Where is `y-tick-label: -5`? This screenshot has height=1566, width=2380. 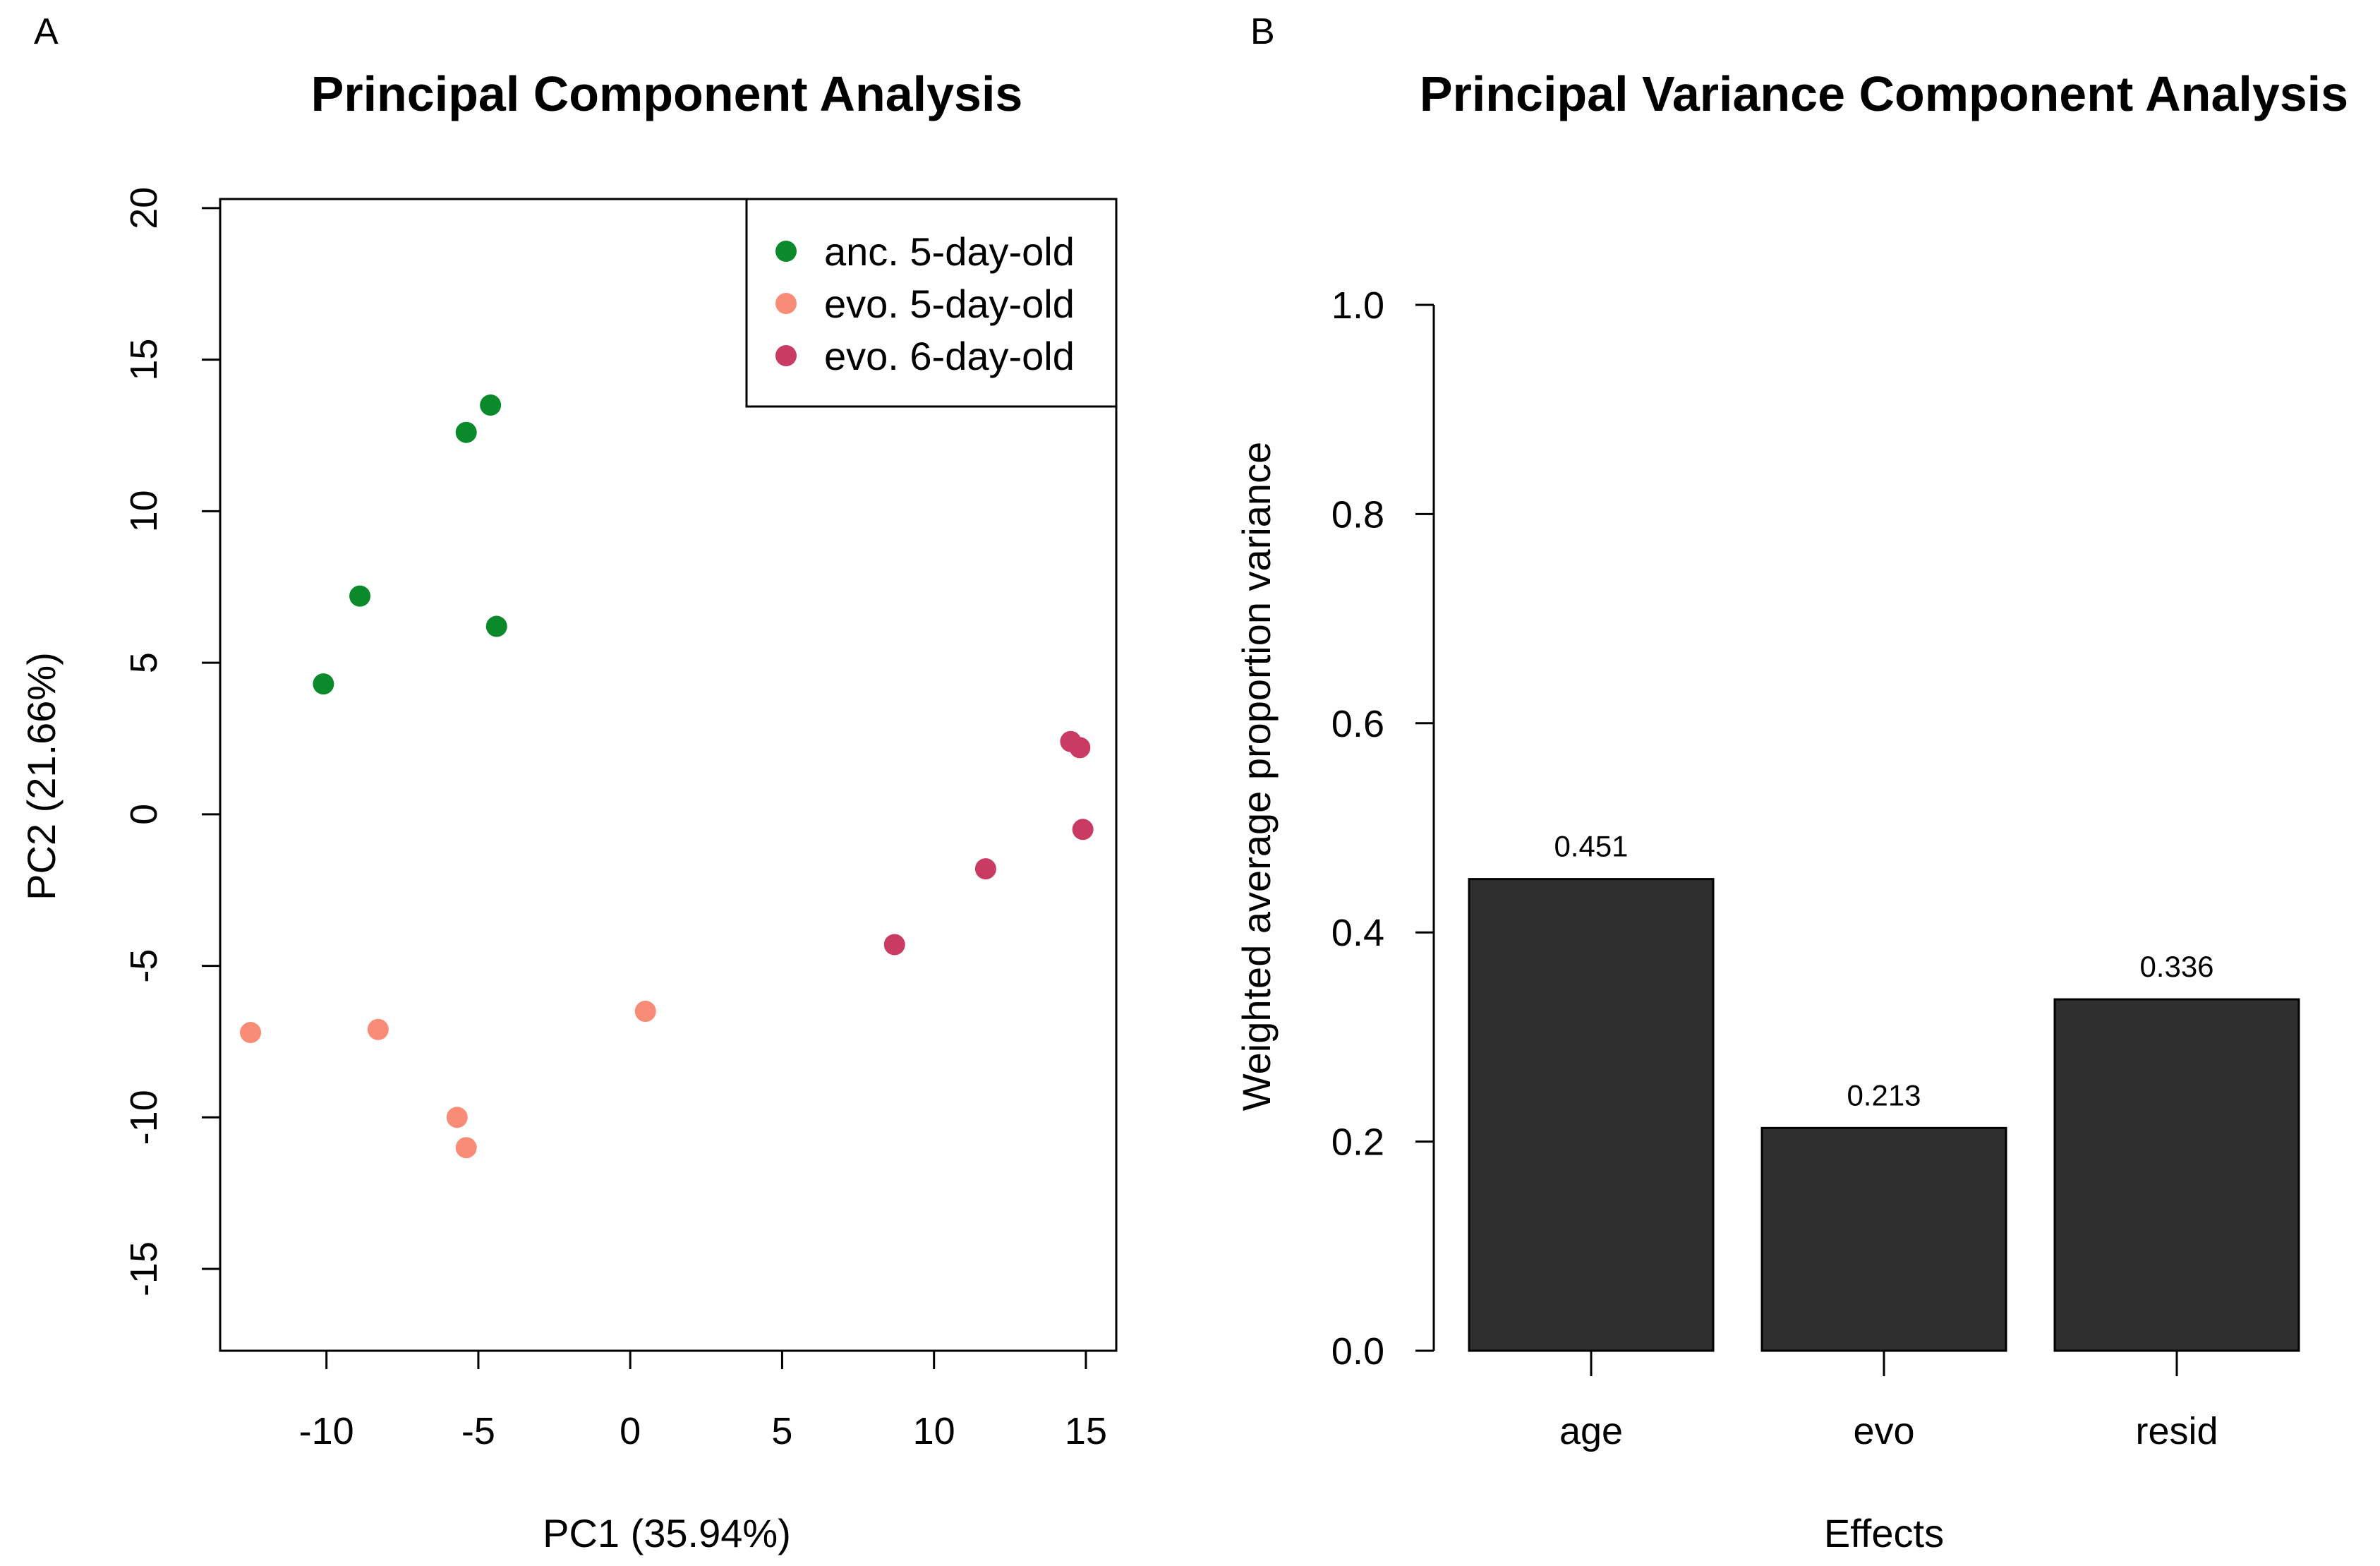
y-tick-label: -5 is located at coordinates (144, 966).